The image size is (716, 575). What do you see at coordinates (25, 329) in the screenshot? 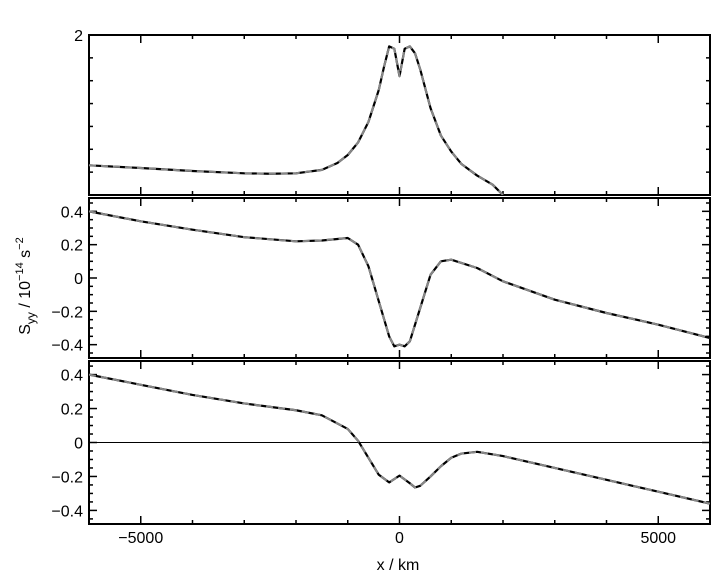
I see `y-axis-label-main: S` at bounding box center [25, 329].